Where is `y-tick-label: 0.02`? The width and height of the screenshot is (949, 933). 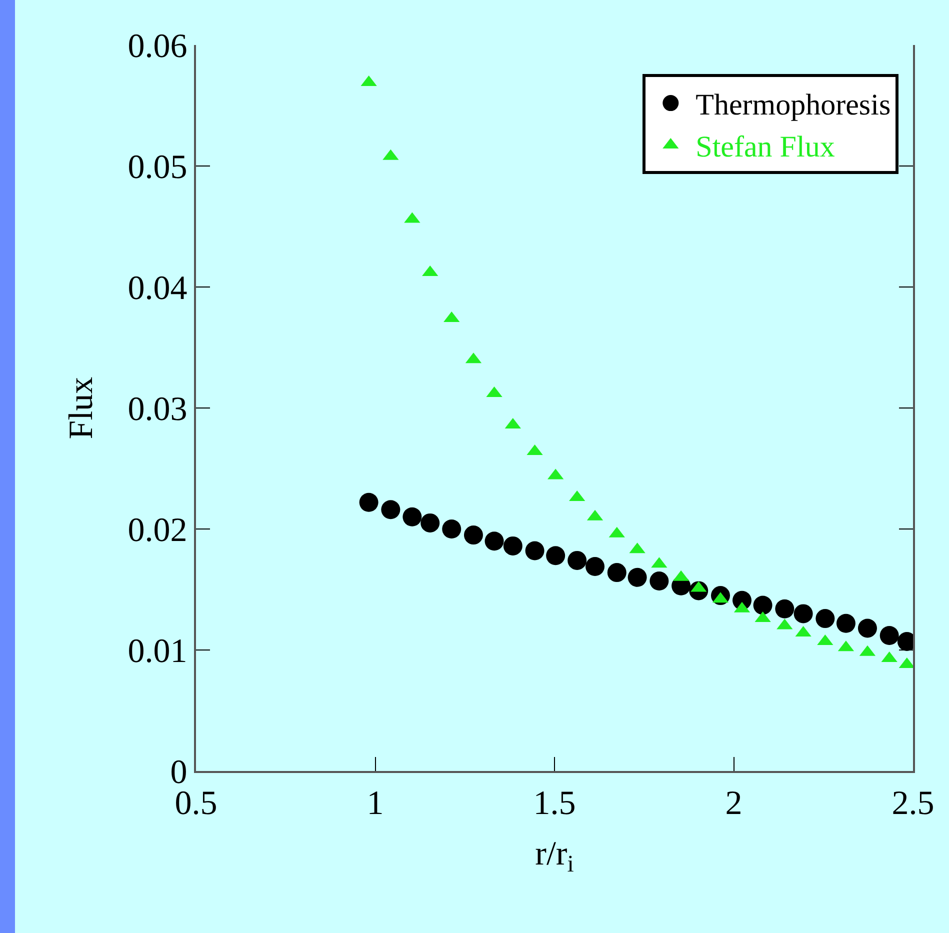
y-tick-label: 0.02 is located at coordinates (158, 530).